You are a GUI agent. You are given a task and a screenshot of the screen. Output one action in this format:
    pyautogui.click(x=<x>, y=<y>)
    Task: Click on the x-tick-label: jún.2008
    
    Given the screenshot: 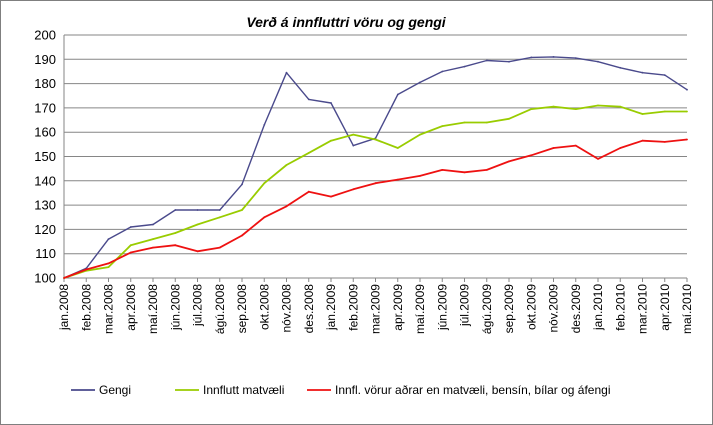 What is the action you would take?
    pyautogui.click(x=175, y=307)
    